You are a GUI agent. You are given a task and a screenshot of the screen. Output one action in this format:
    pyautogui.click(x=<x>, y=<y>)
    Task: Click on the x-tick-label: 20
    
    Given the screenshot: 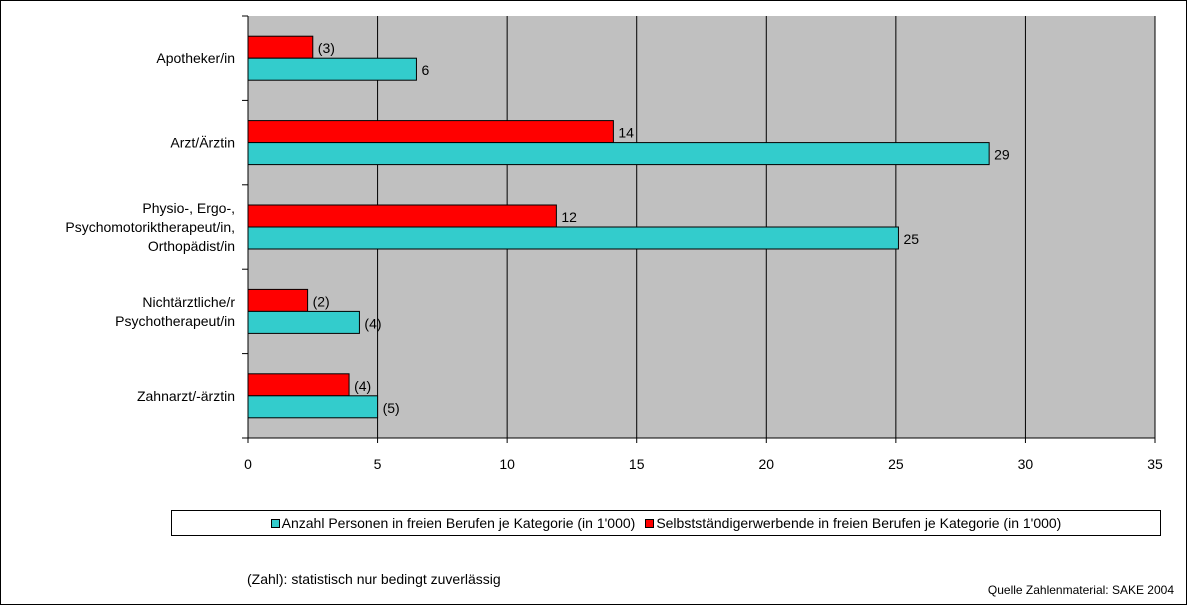 What is the action you would take?
    pyautogui.click(x=766, y=464)
    